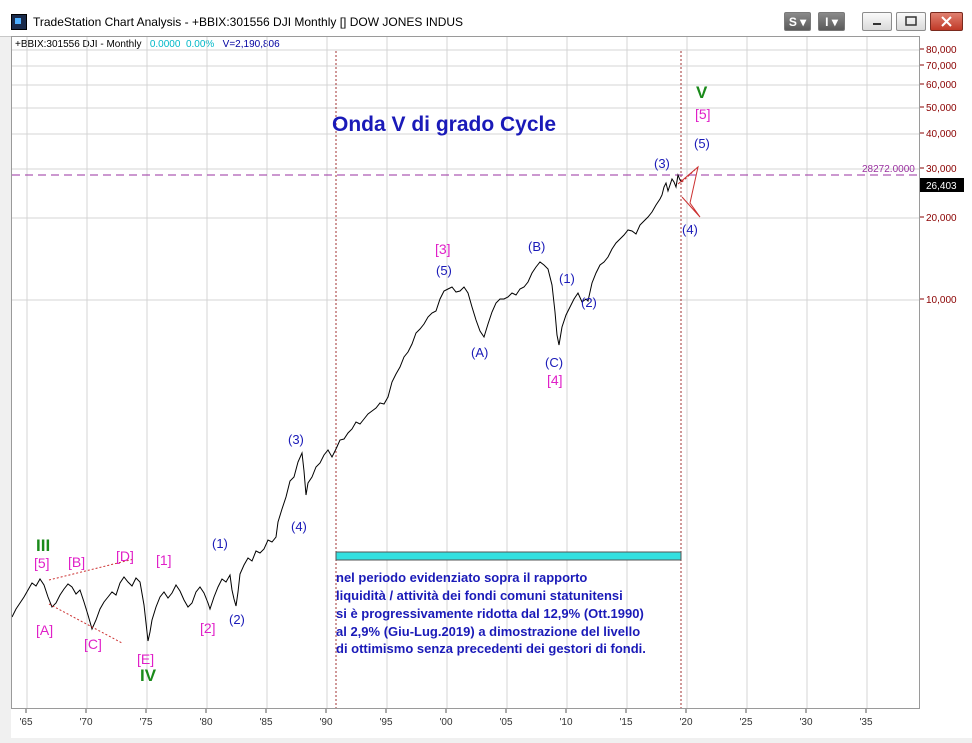  I want to click on wave-label-q3: (3), so click(662, 163).